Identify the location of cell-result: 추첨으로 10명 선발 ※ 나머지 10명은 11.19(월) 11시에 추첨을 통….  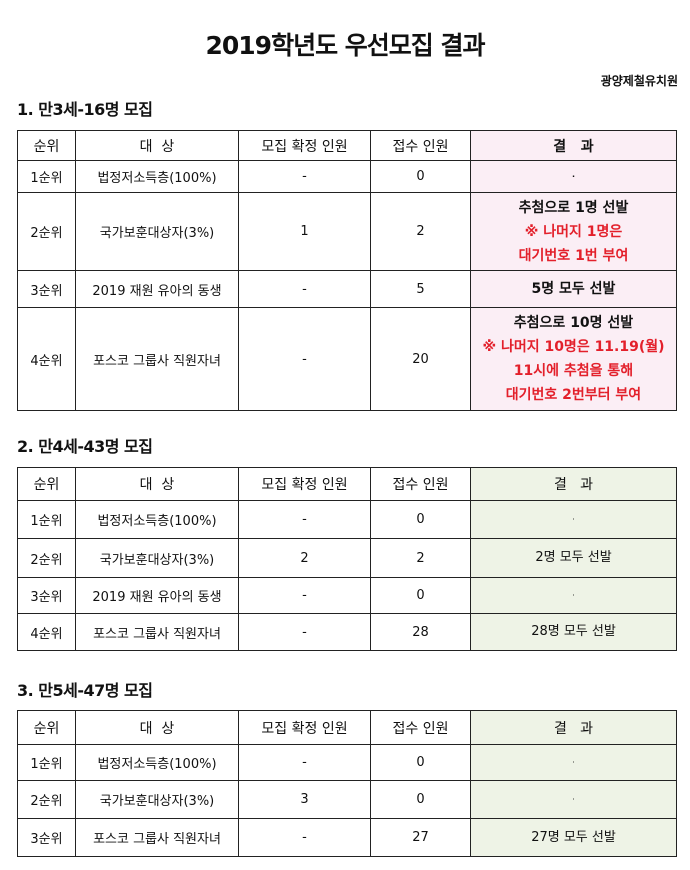
(573, 359).